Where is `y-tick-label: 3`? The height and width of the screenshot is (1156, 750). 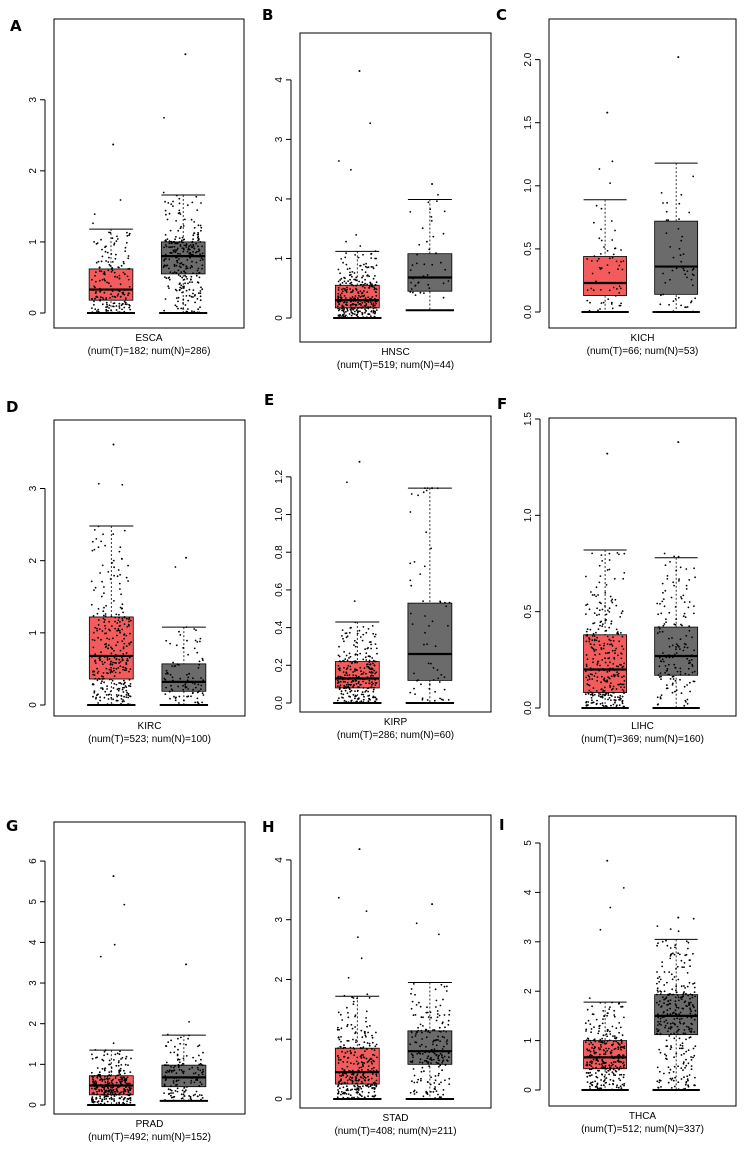 y-tick-label: 3 is located at coordinates (33, 983).